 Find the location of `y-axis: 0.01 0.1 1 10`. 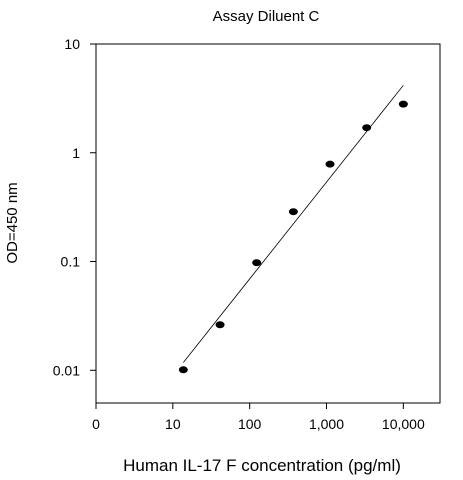

y-axis: 0.01 0.1 1 10 is located at coordinates (74, 207).